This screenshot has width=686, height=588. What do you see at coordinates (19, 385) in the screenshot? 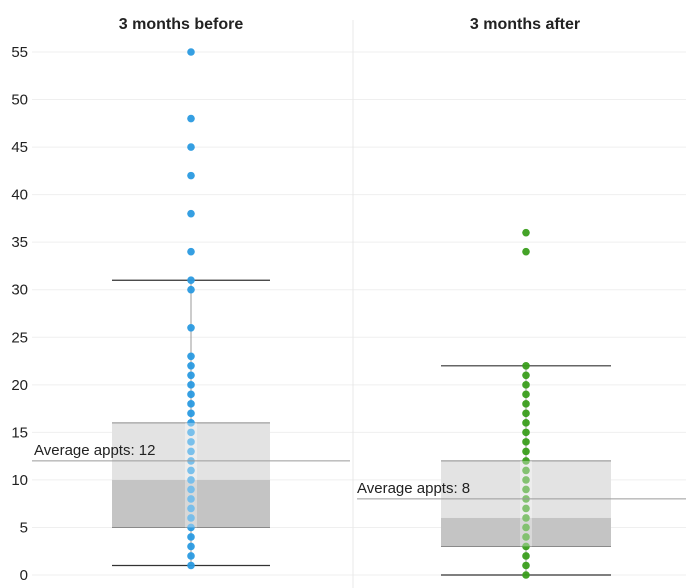
I see `y-tick-label: 20` at bounding box center [19, 385].